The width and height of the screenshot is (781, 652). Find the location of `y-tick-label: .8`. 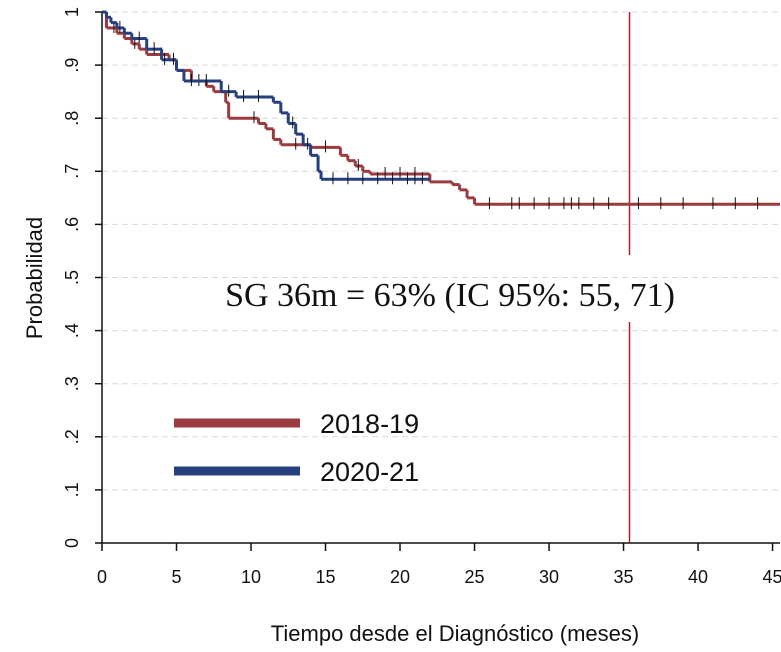

y-tick-label: .8 is located at coordinates (72, 118).